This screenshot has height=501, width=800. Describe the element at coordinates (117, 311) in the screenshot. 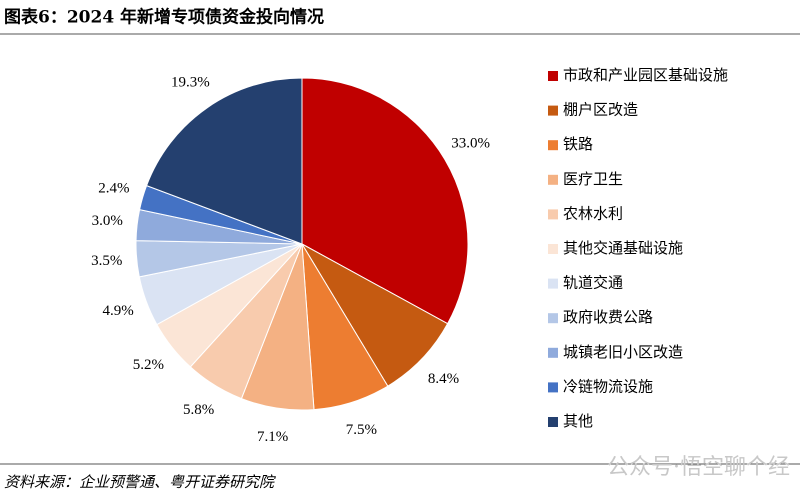

I see `data-label: 4.9%` at that location.